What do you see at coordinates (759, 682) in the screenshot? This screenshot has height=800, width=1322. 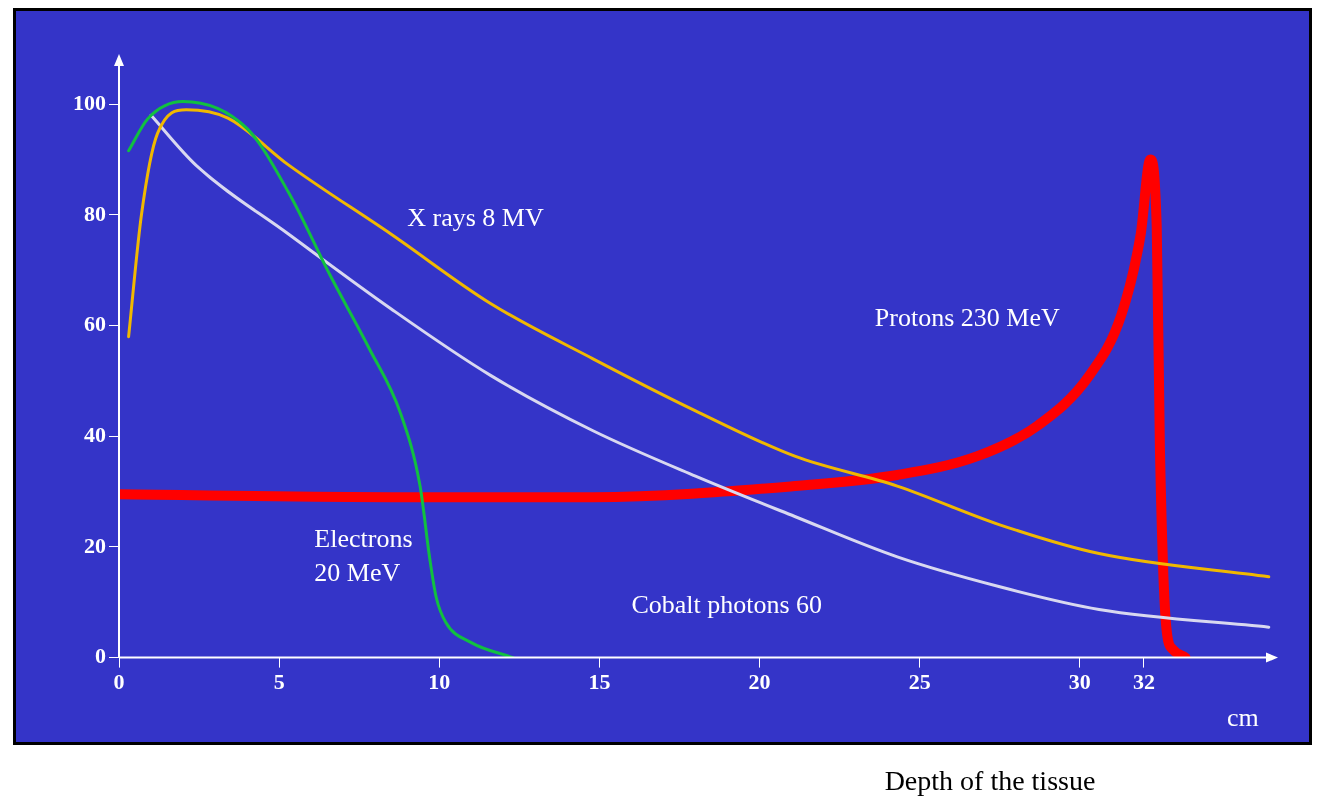 I see `x-tick-label: 20` at bounding box center [759, 682].